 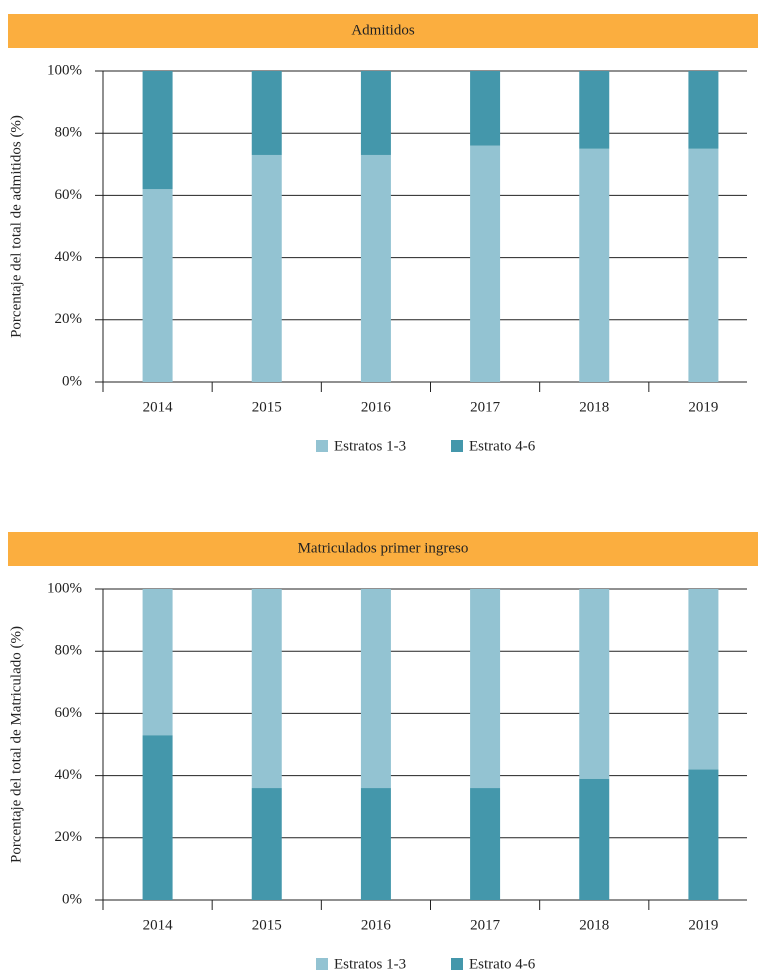 I want to click on y-axis-label: Porcentaje del total de Matriculado (%), so click(x=16, y=744).